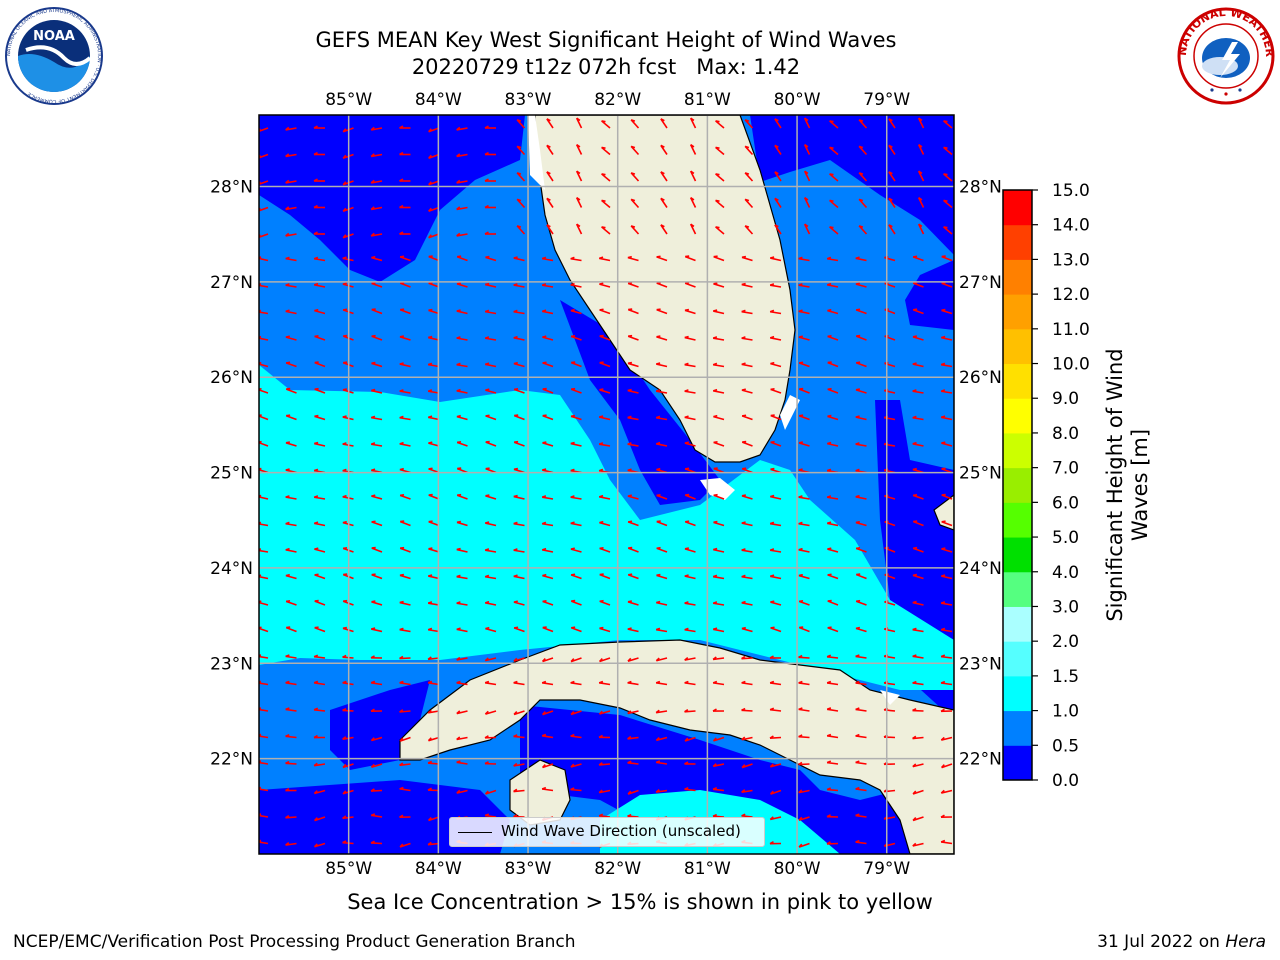 This screenshot has height=960, width=1280. I want to click on lat-label-right: 24°N, so click(980, 569).